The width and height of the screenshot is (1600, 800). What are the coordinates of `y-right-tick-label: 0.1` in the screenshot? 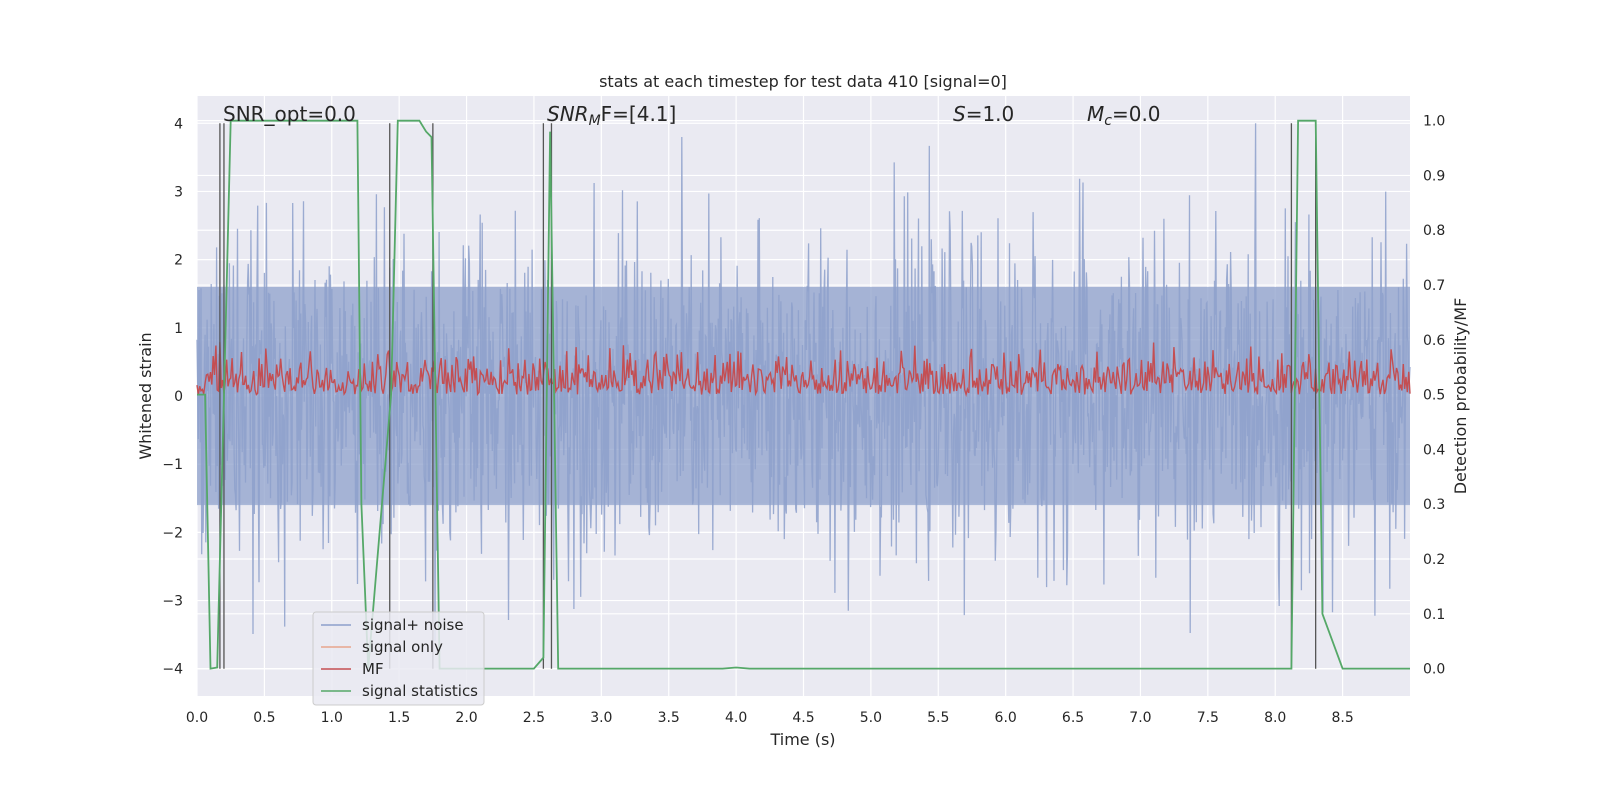 It's located at (1434, 615).